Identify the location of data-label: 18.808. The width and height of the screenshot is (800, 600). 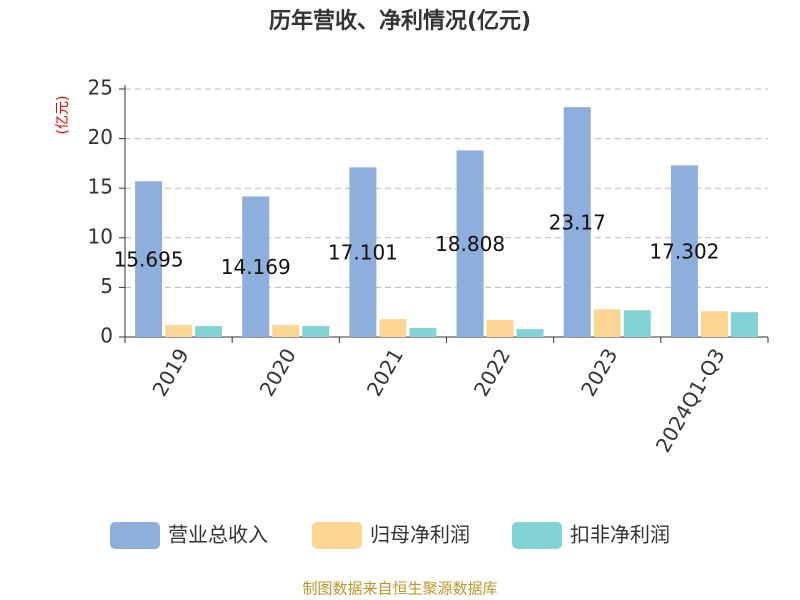
(470, 244).